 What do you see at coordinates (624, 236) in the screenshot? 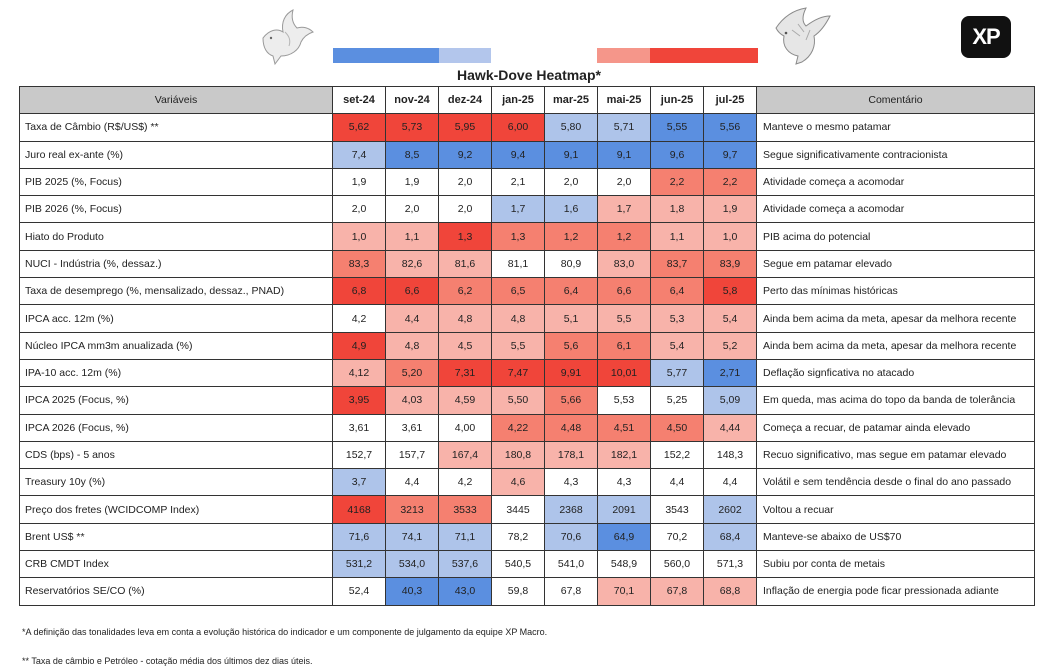
I see `heat-cell: 1,2` at bounding box center [624, 236].